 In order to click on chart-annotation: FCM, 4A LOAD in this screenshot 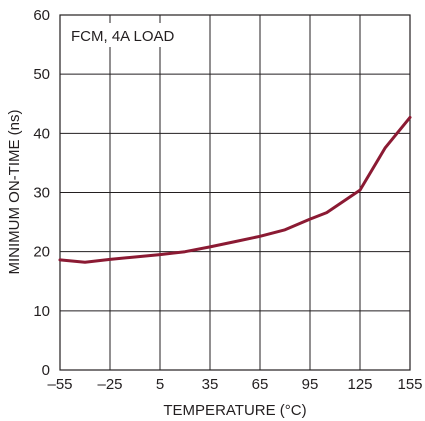, I will do `click(123, 36)`.